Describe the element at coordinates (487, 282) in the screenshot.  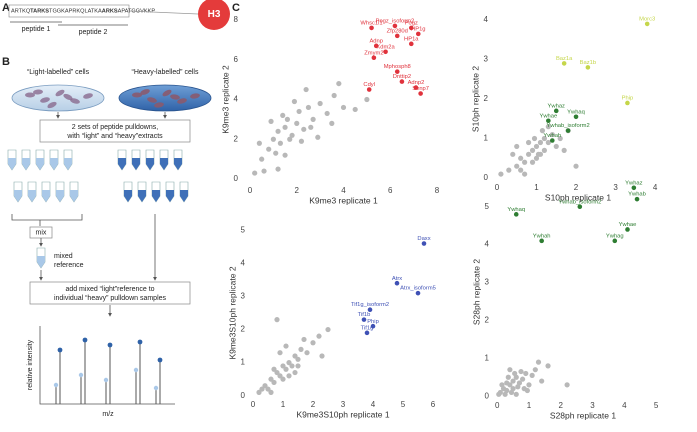
I see `y-tick-label: 3` at that location.